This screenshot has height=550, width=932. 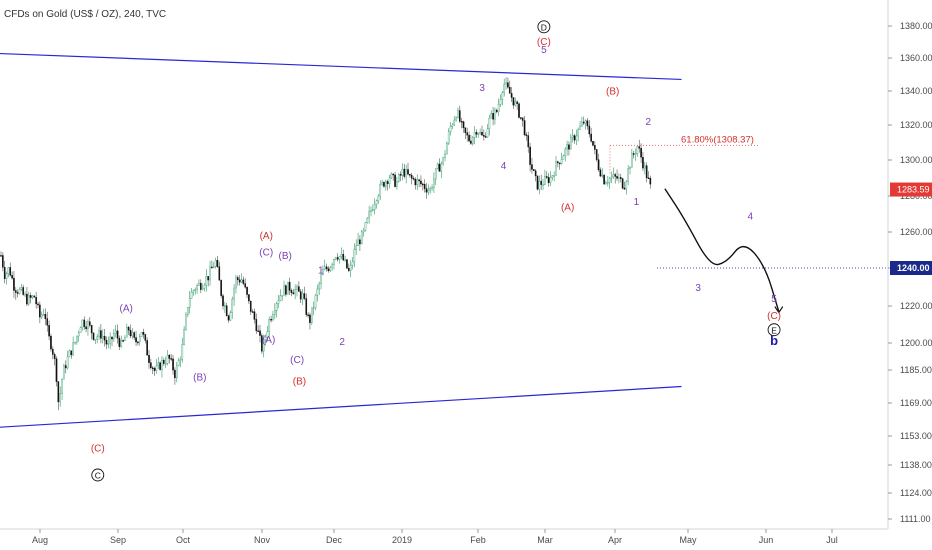 I want to click on projection-arrowhead, so click(x=779, y=310).